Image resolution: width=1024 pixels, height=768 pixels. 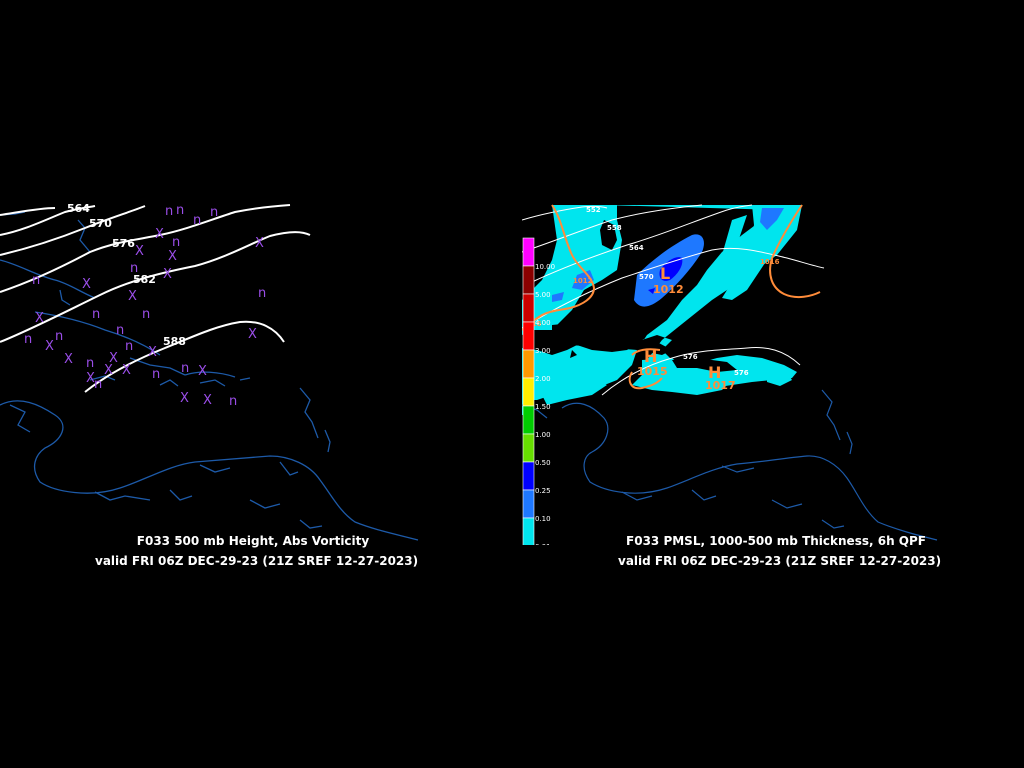 I want to click on land-mask, so click(x=644, y=296).